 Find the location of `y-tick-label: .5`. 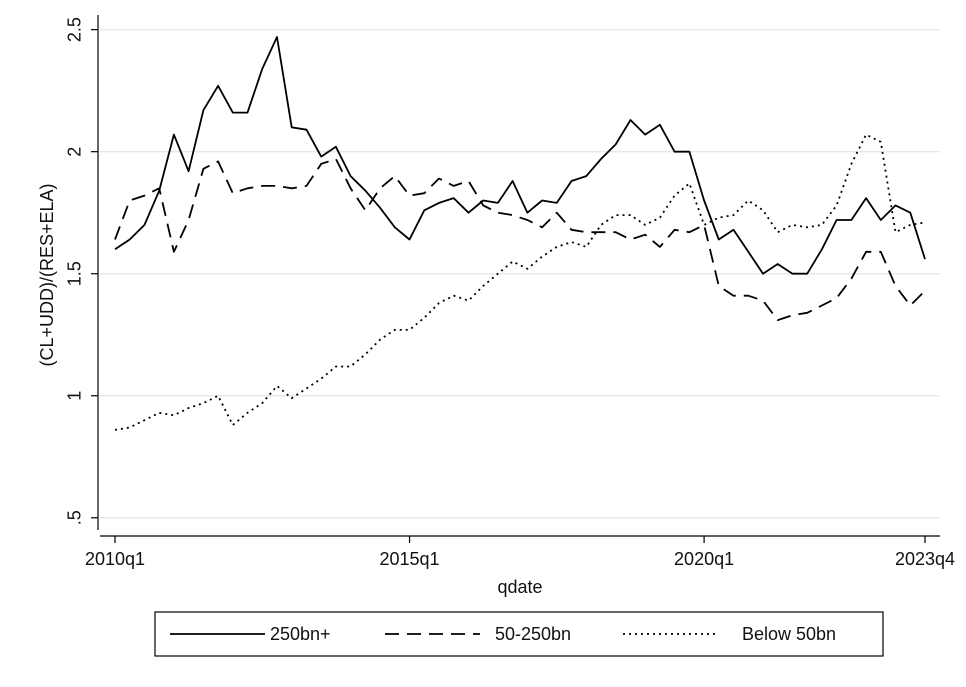

y-tick-label: .5 is located at coordinates (75, 517).